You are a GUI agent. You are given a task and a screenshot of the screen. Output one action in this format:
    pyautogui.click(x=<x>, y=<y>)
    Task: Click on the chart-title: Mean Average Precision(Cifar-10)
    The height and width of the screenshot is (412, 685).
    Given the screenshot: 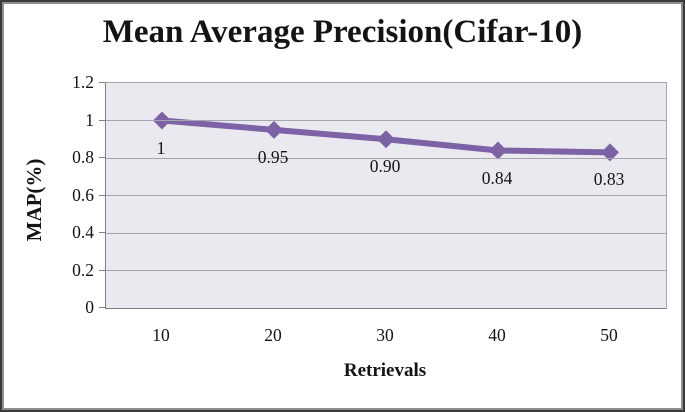 What is the action you would take?
    pyautogui.click(x=342, y=32)
    